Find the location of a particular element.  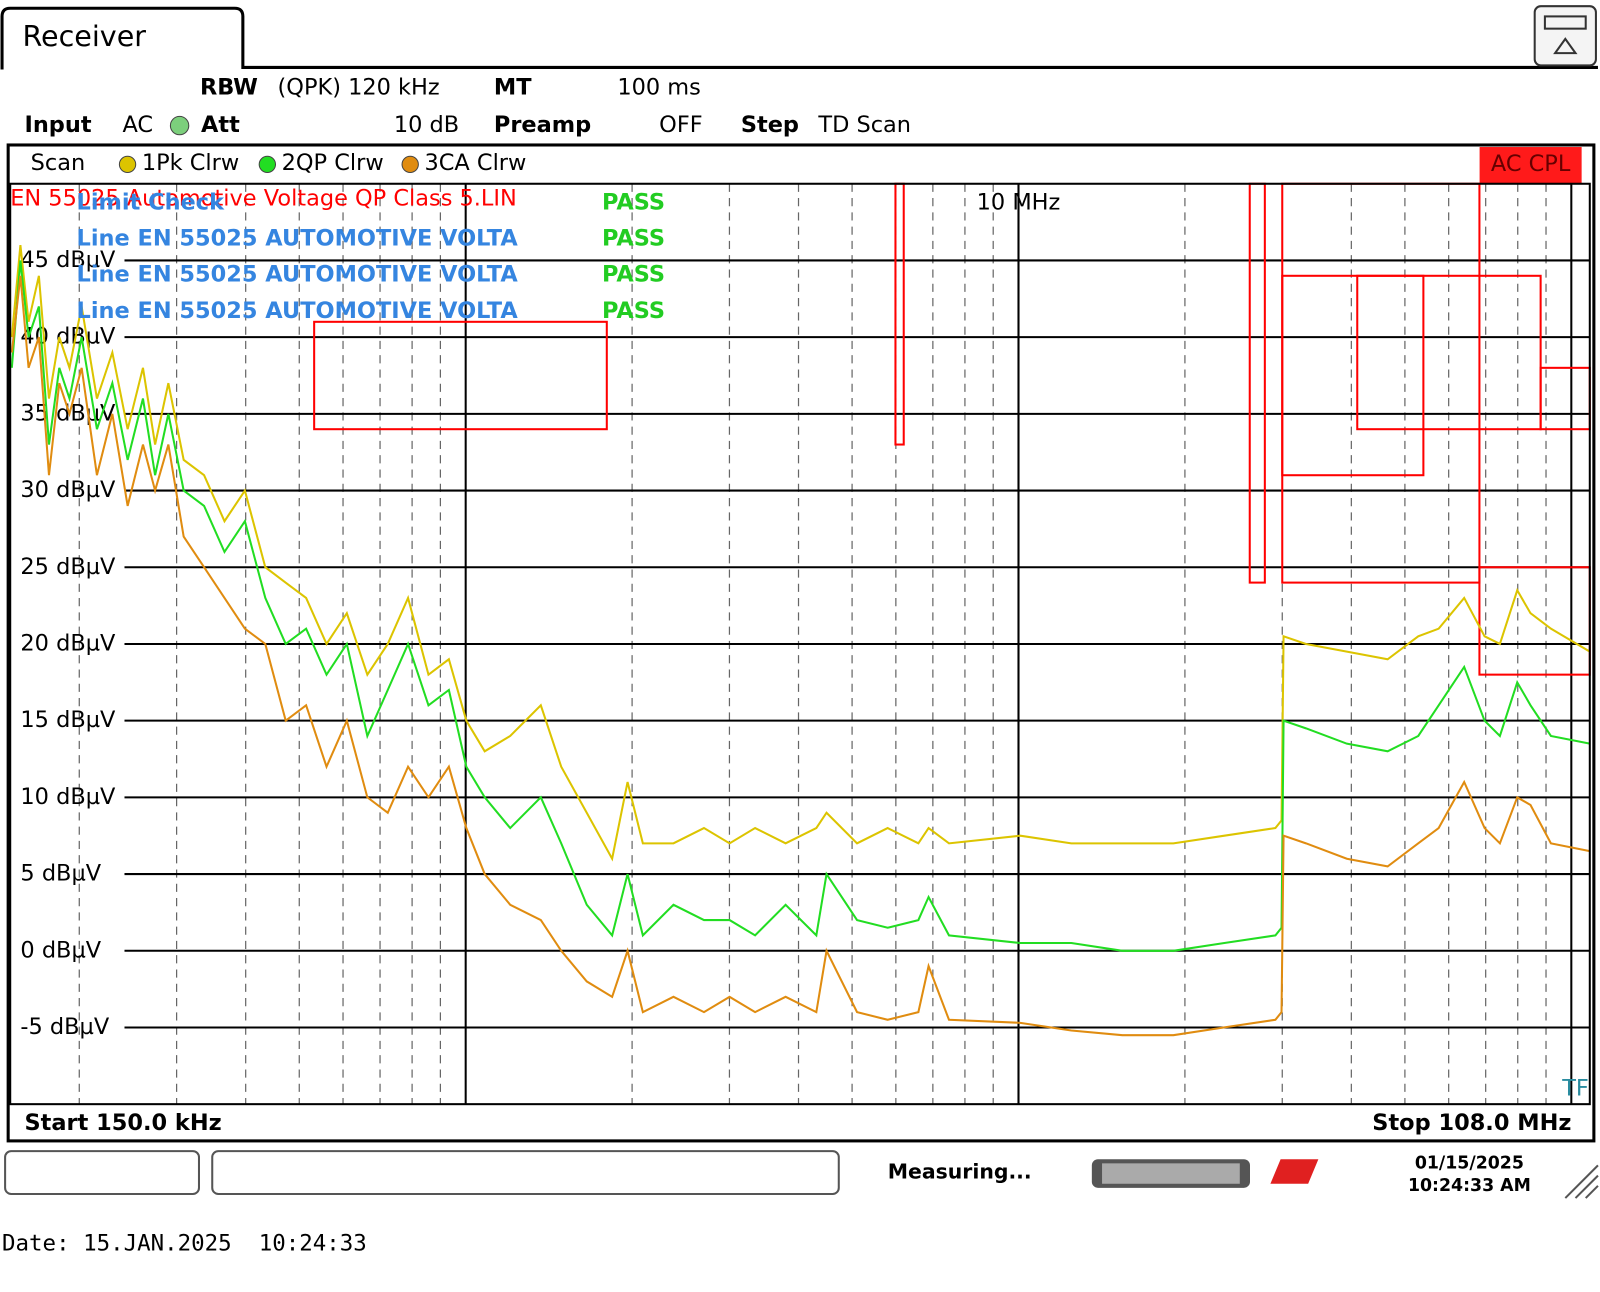

setting-value: TD Scan is located at coordinates (864, 125).